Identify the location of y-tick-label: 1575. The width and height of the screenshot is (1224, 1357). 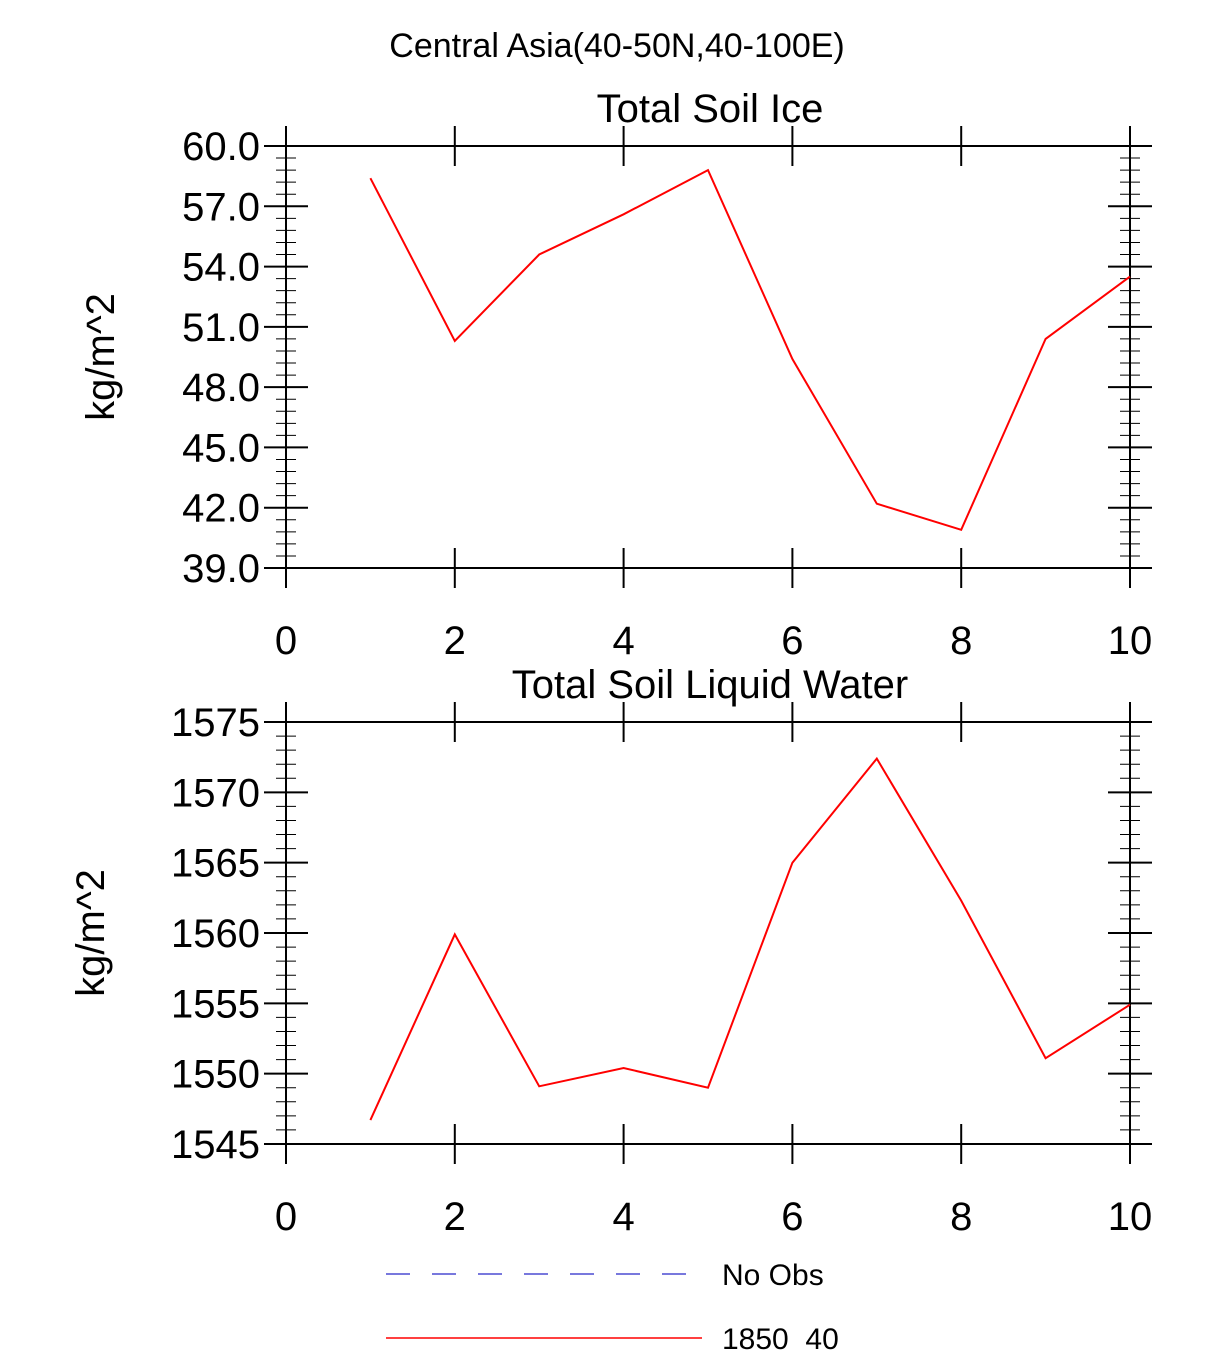
(215, 723).